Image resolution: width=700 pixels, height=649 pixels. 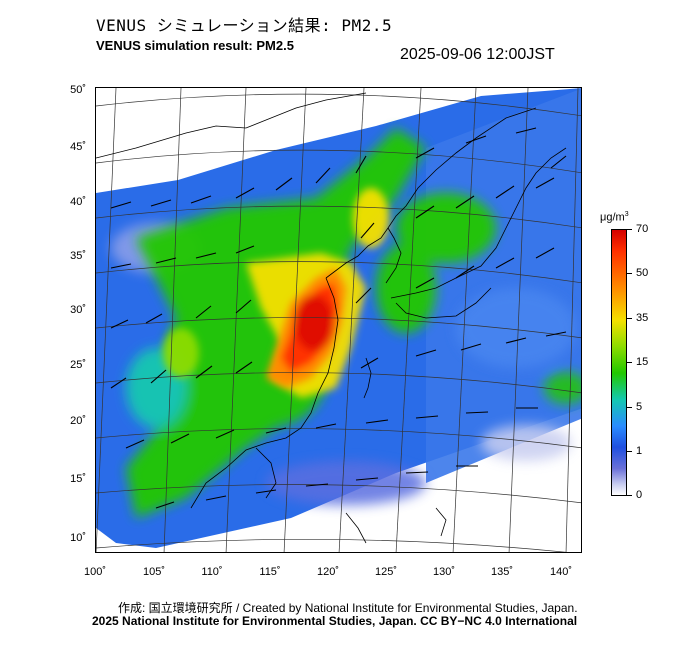 What do you see at coordinates (78, 202) in the screenshot?
I see `lat-label-40: 40˚` at bounding box center [78, 202].